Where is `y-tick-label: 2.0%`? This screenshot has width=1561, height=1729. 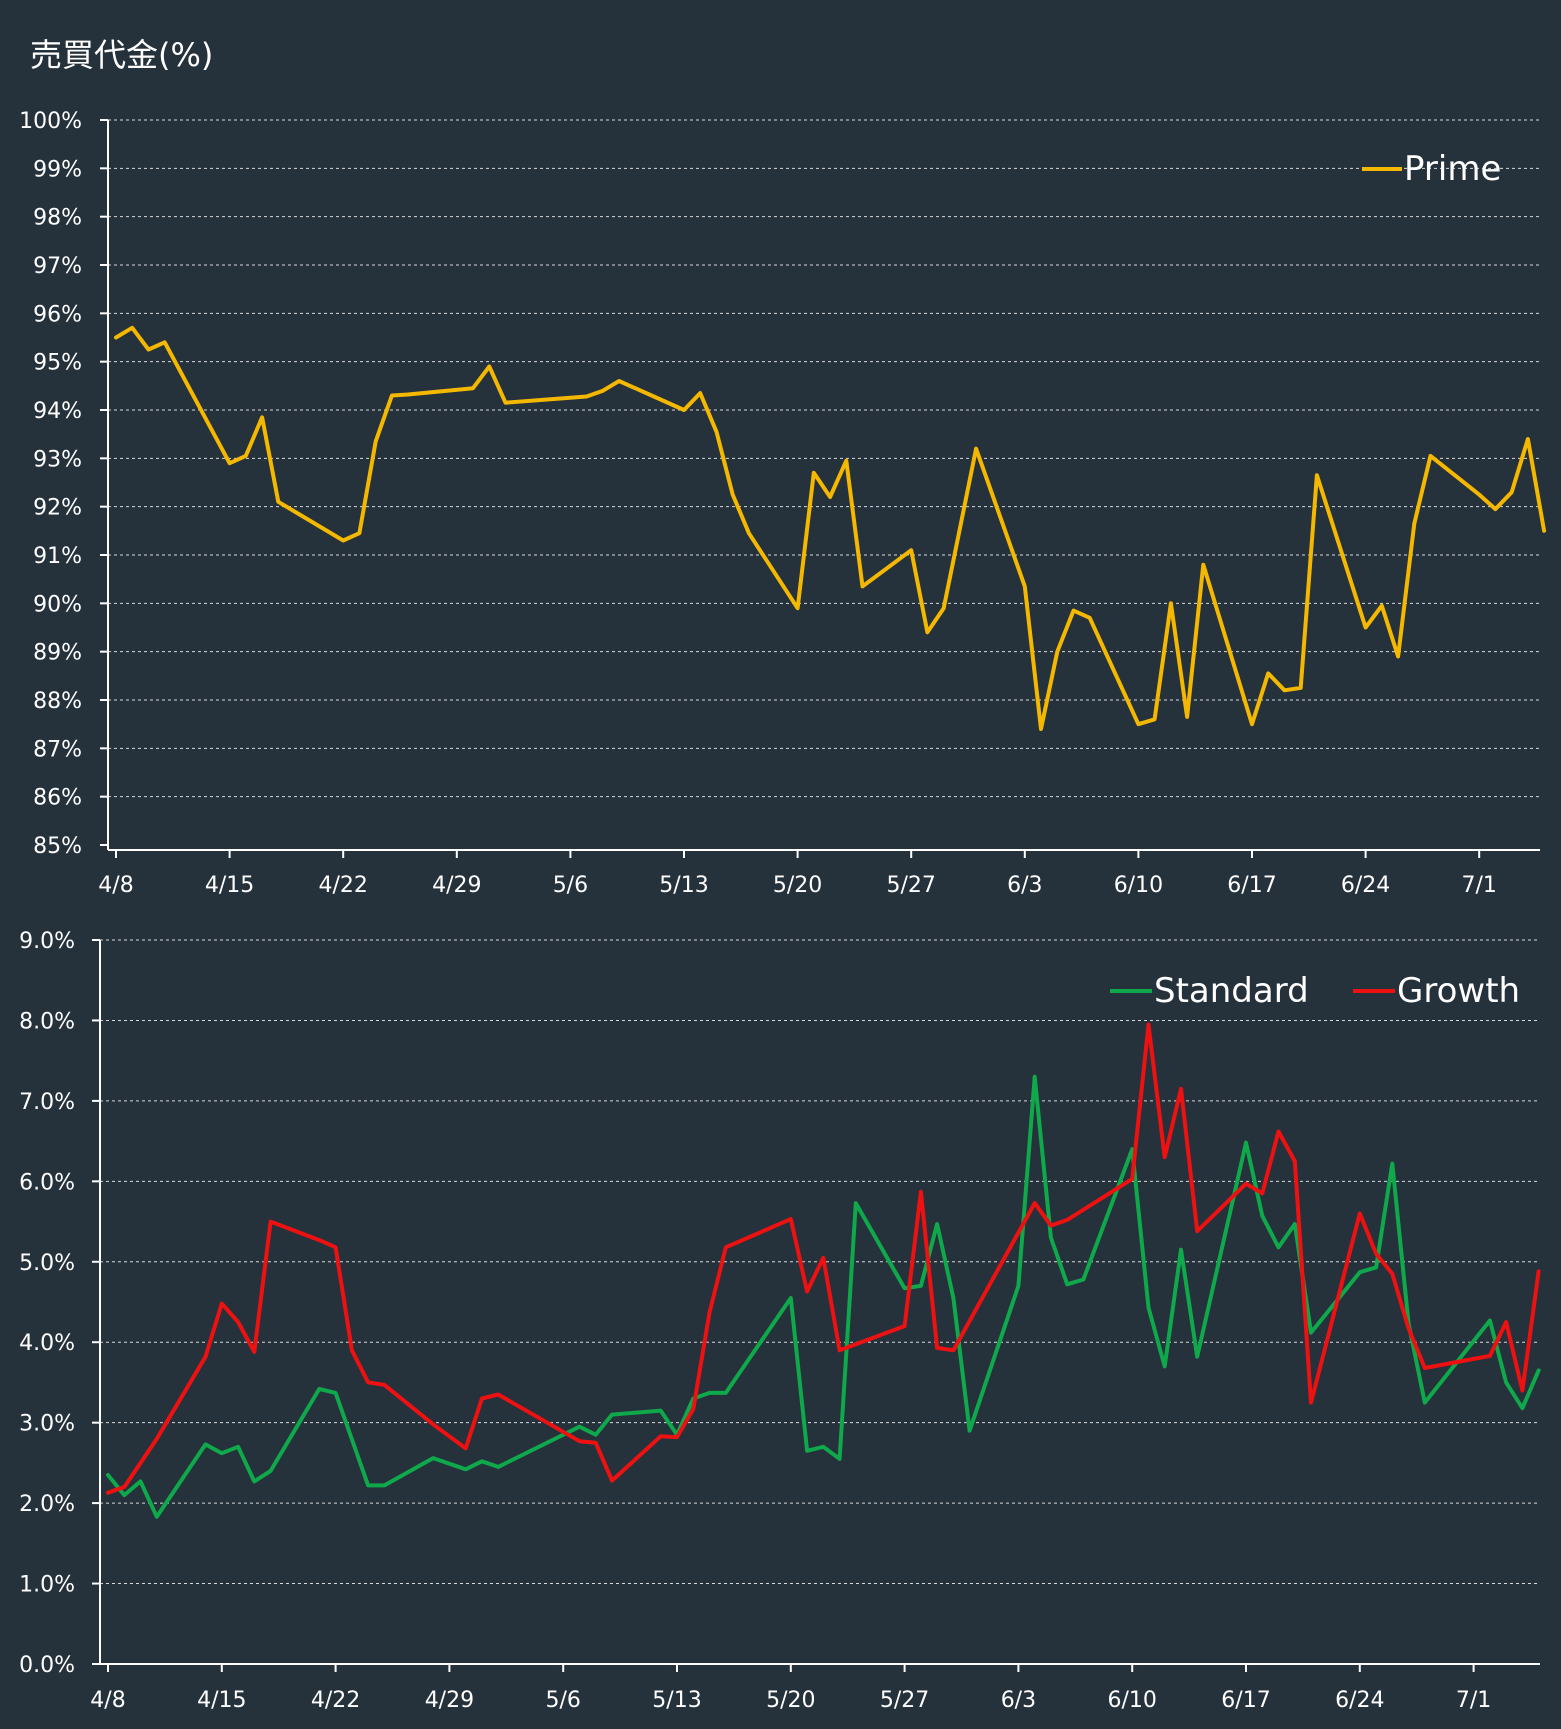 y-tick-label: 2.0% is located at coordinates (47, 1504).